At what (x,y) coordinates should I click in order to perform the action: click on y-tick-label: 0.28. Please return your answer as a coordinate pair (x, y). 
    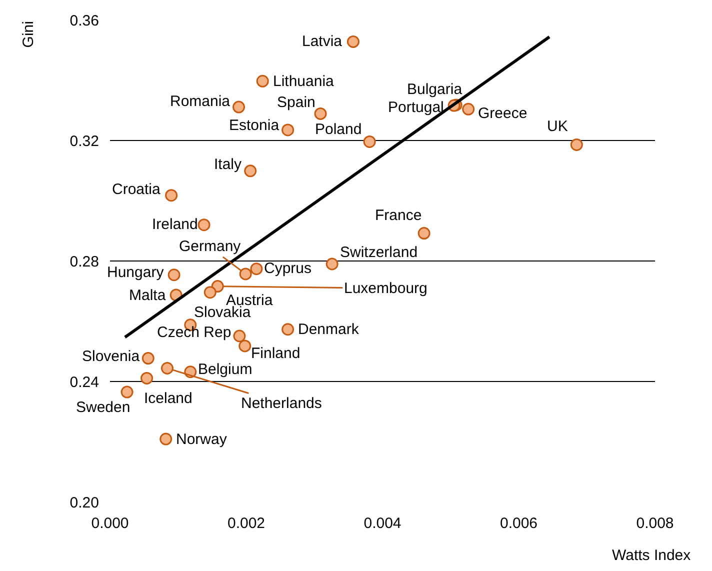
    Looking at the image, I should click on (84, 261).